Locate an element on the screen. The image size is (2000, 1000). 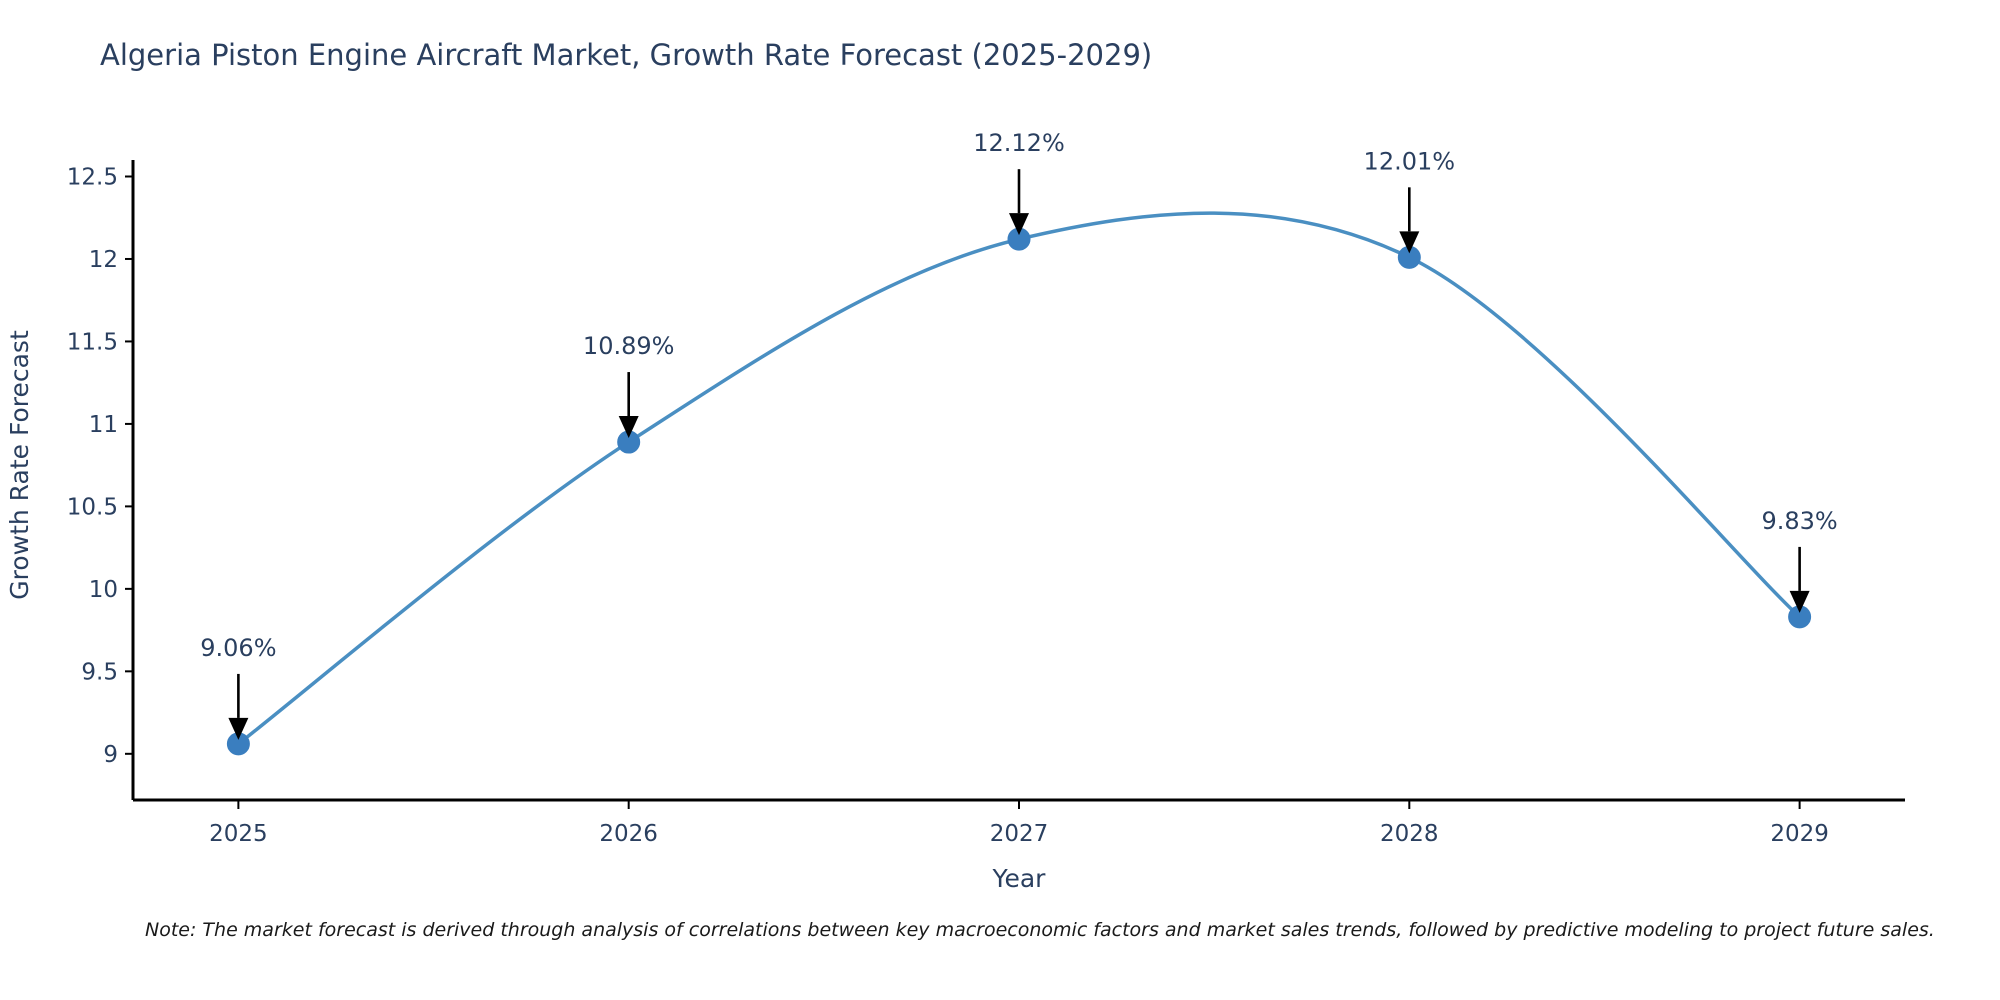
y-axis-ticks: 12.5 12 11.5 11 10.5 10 9.5 9 is located at coordinates (100, 466).